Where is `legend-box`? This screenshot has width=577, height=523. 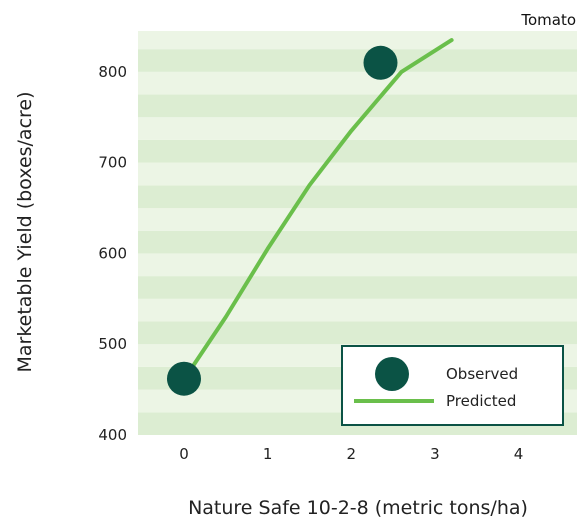 legend-box is located at coordinates (452, 385).